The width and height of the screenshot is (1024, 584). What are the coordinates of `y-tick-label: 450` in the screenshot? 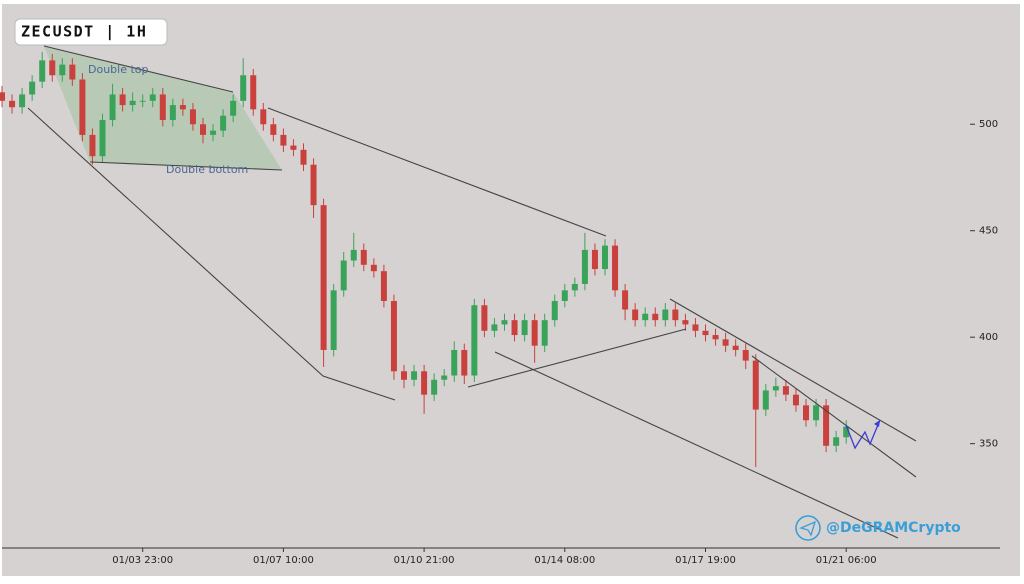 It's located at (988, 231).